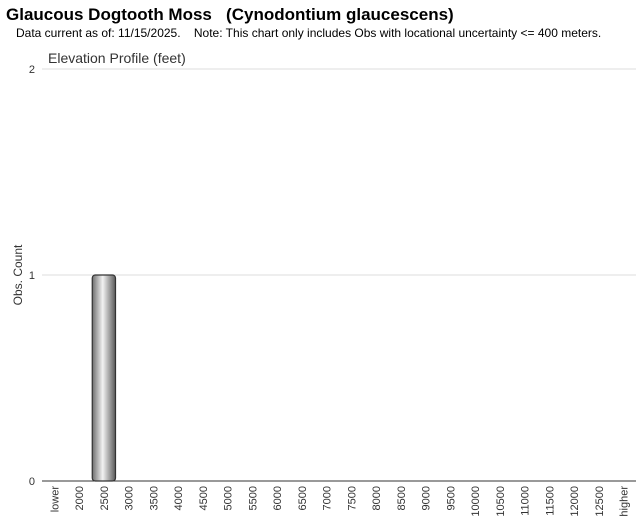 The width and height of the screenshot is (640, 523). Describe the element at coordinates (130, 498) in the screenshot. I see `x-tick-label: 3000` at that location.